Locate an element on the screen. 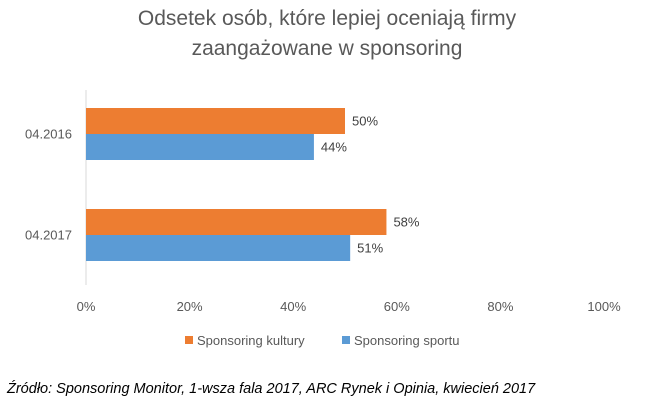  legend-label-sportu: Sponsoring sportu is located at coordinates (407, 340).